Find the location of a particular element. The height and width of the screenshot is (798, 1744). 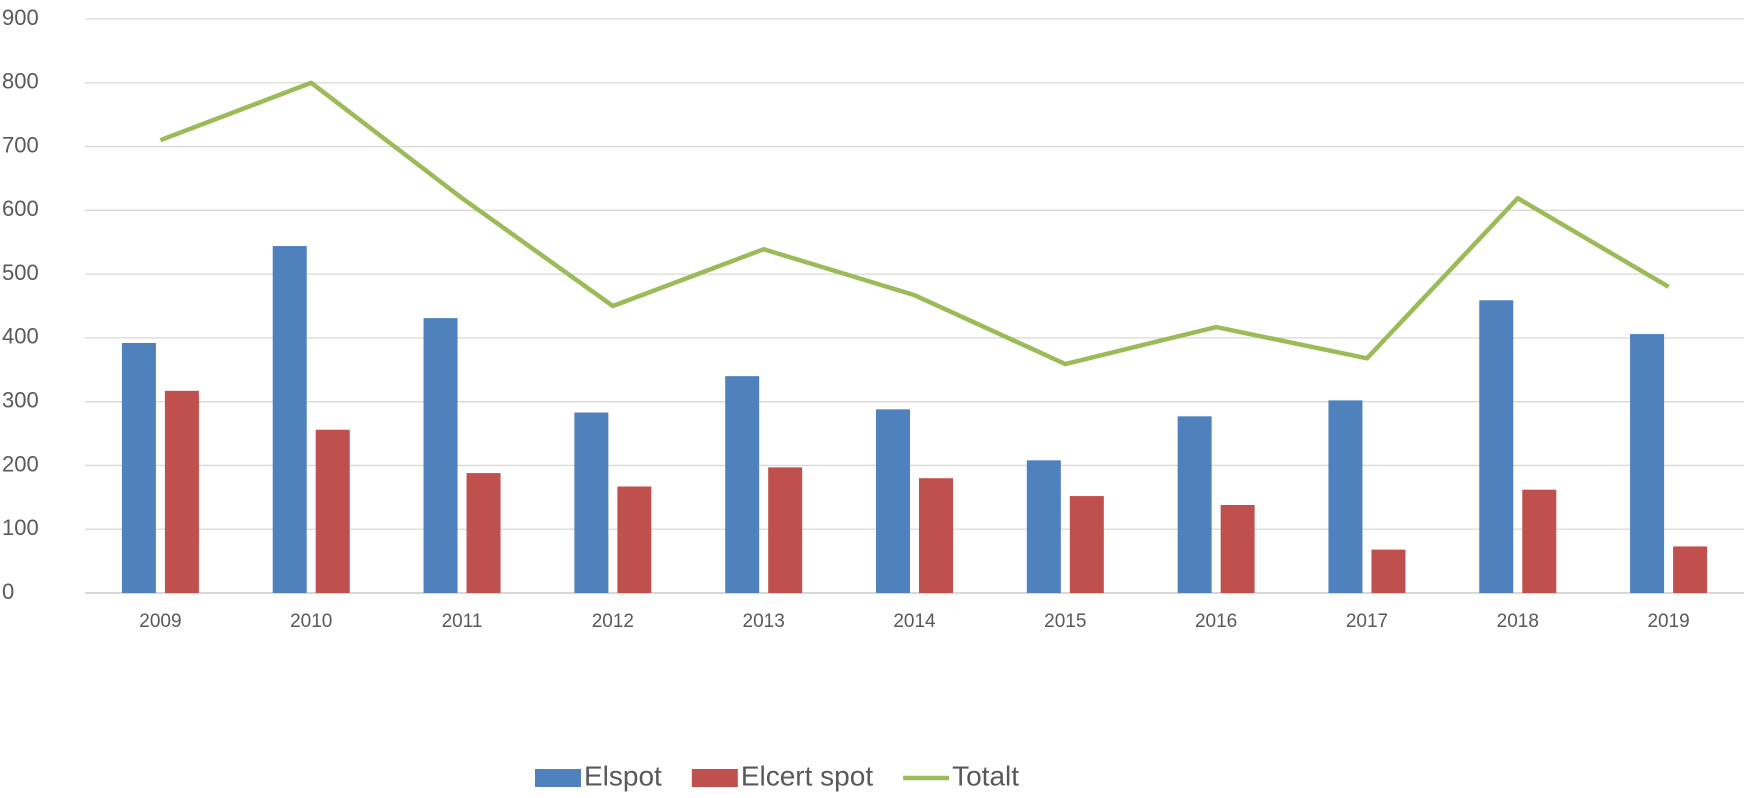

y-tick-label: 0 is located at coordinates (8, 591).